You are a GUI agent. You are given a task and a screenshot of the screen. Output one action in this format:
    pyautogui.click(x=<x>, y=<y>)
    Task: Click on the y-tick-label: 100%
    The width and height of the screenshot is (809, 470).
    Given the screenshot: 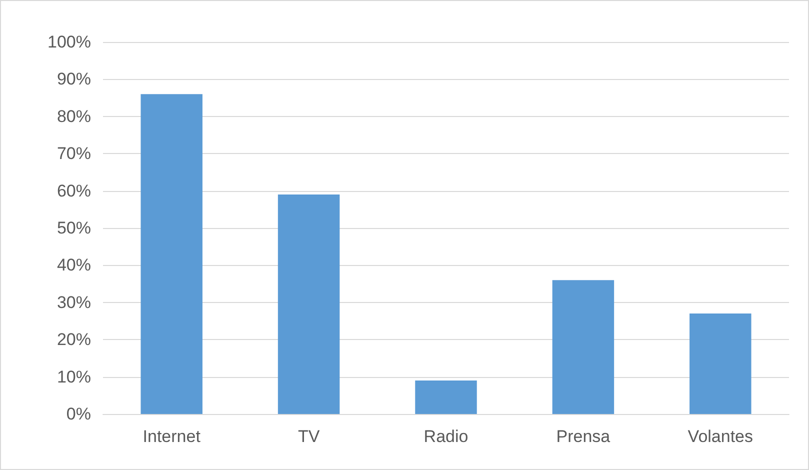 What is the action you would take?
    pyautogui.click(x=69, y=42)
    